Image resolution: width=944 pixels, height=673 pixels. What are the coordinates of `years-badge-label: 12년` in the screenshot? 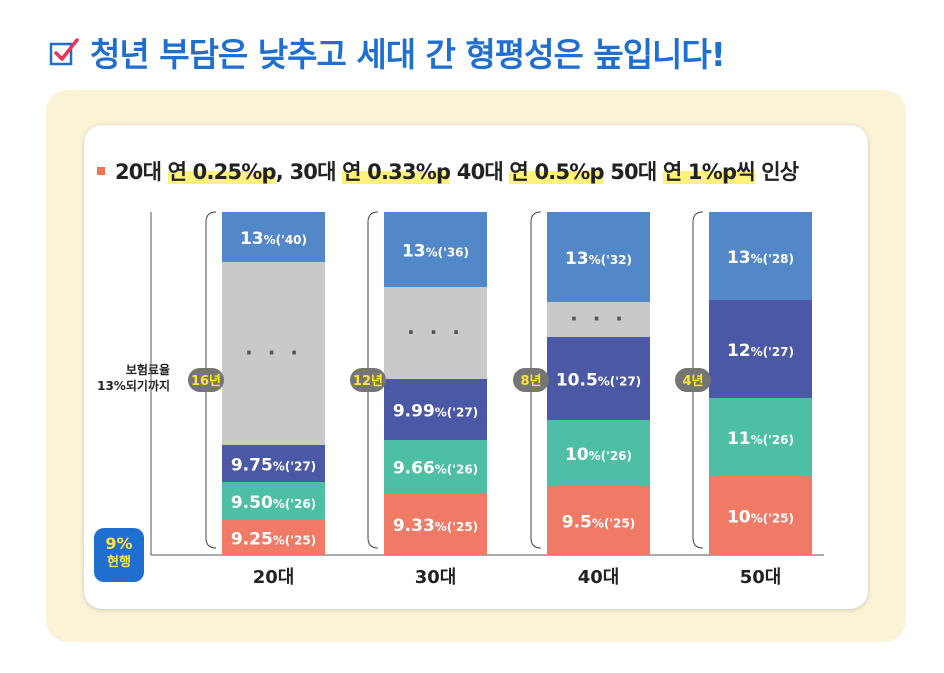 It's located at (368, 381).